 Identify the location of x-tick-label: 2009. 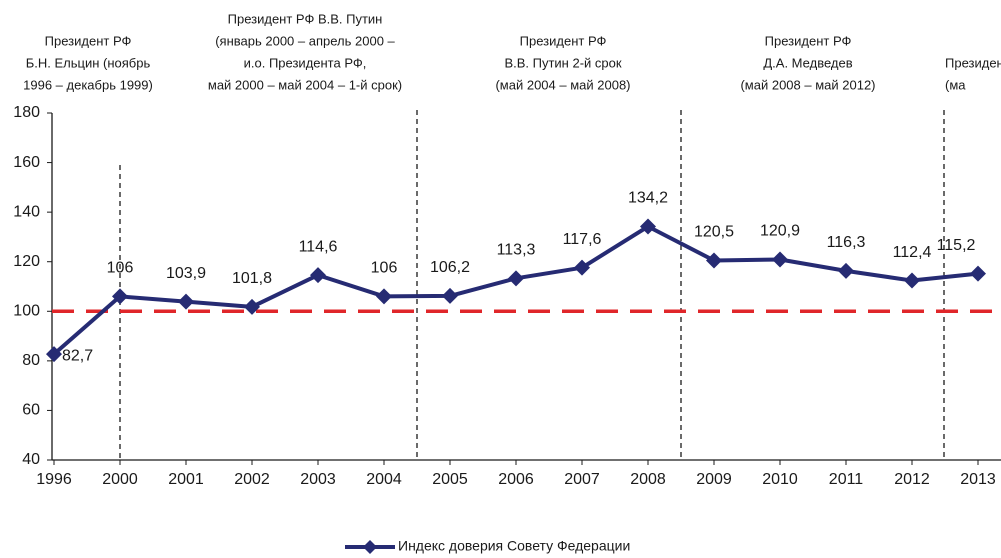
(714, 479).